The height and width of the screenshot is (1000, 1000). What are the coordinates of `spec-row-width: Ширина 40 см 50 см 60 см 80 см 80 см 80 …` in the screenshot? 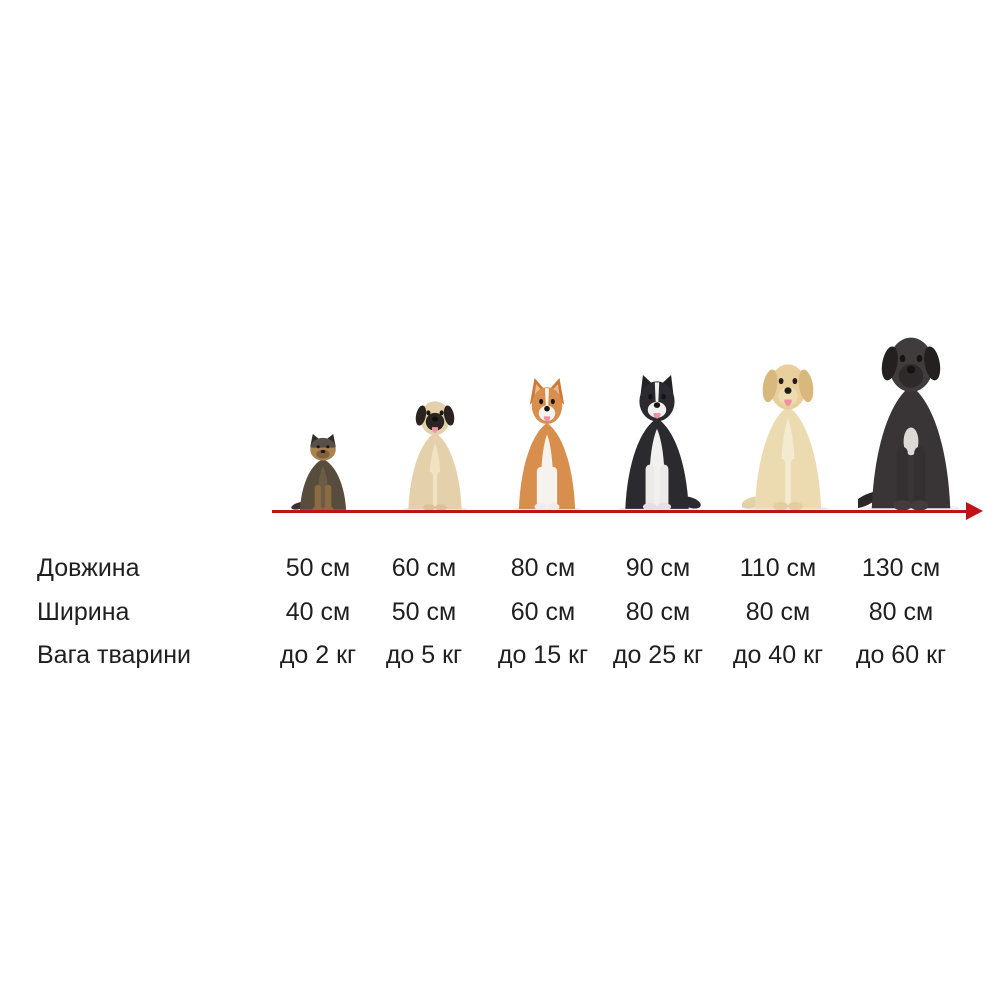 It's located at (500, 612).